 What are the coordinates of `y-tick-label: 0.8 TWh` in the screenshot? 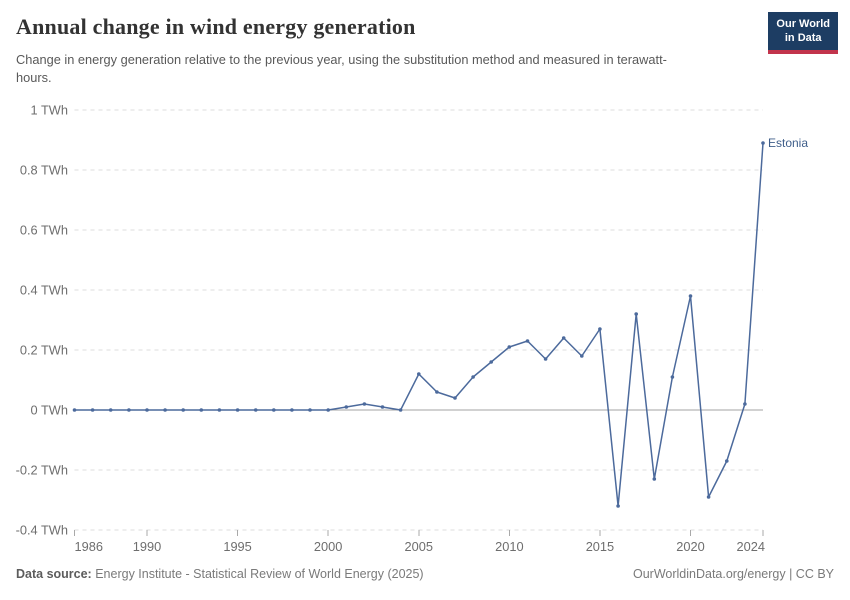 It's located at (44, 170).